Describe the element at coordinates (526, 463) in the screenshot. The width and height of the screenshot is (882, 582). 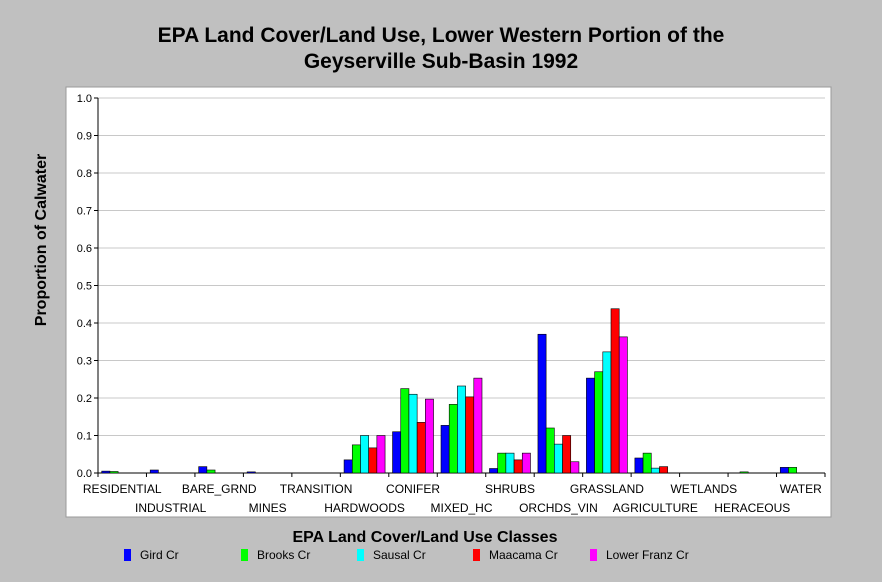
I see `bar-lower-franz-cr-shrubs` at that location.